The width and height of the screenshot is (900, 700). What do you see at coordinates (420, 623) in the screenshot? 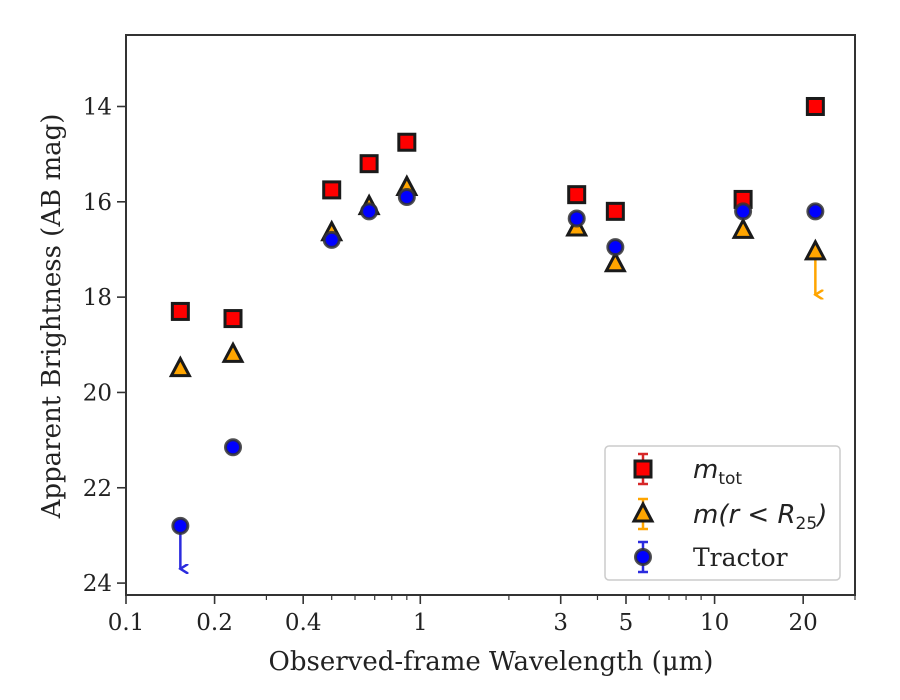
I see `x-tick-label: 1` at bounding box center [420, 623].